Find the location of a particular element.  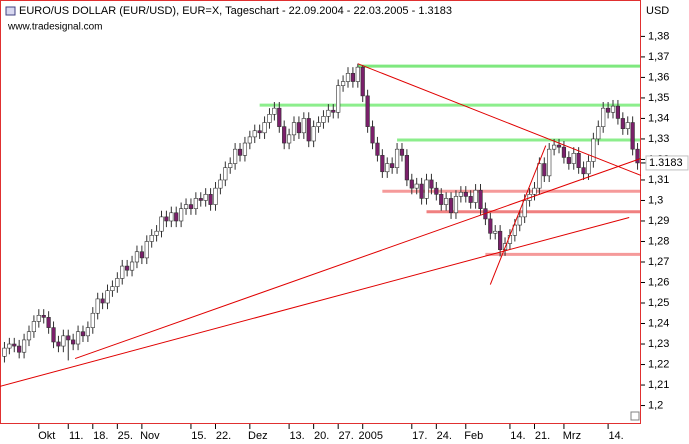

last-price-label: 1.3183 is located at coordinates (666, 163).